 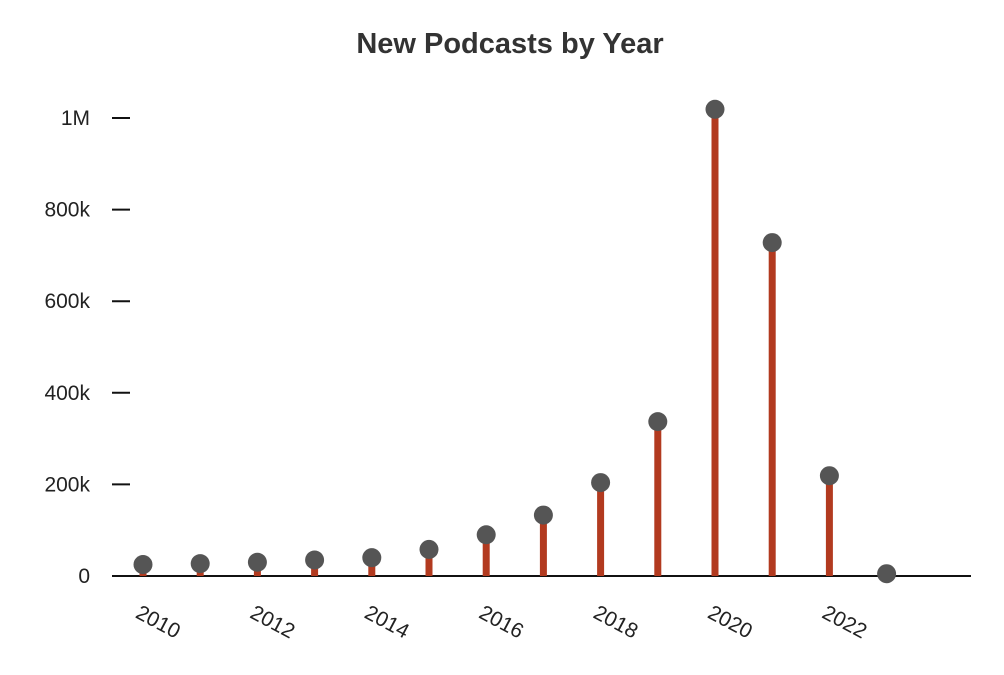 I want to click on x-tick-label: 2022, so click(x=844, y=622).